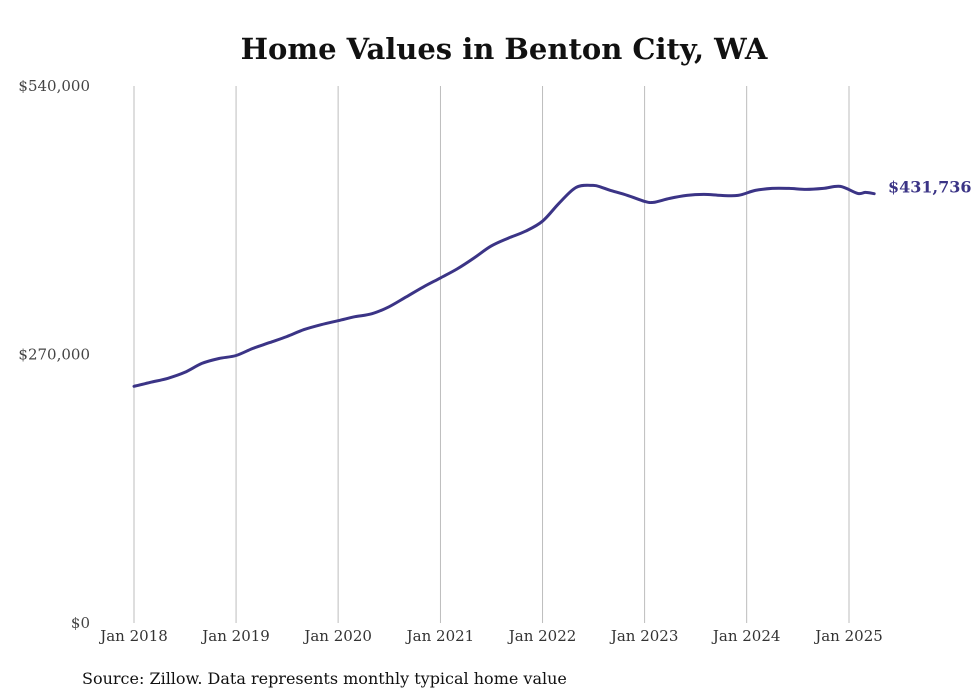  What do you see at coordinates (440, 636) in the screenshot?
I see `x-tick-label: Jan 2021` at bounding box center [440, 636].